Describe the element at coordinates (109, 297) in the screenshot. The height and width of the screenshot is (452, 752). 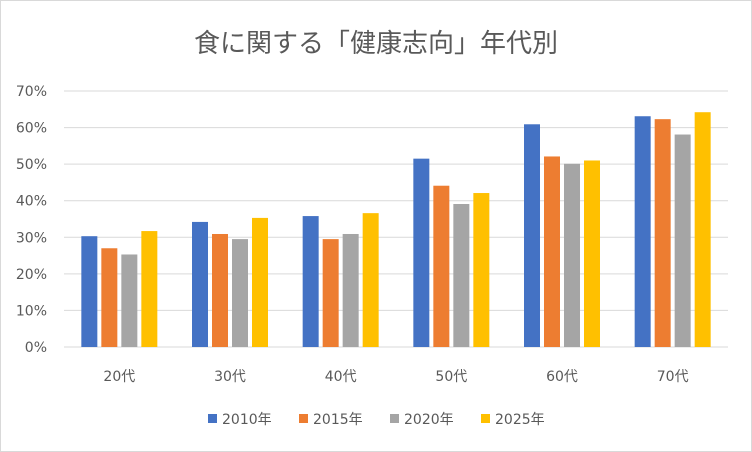
I see `bar-20代-2015年` at that location.